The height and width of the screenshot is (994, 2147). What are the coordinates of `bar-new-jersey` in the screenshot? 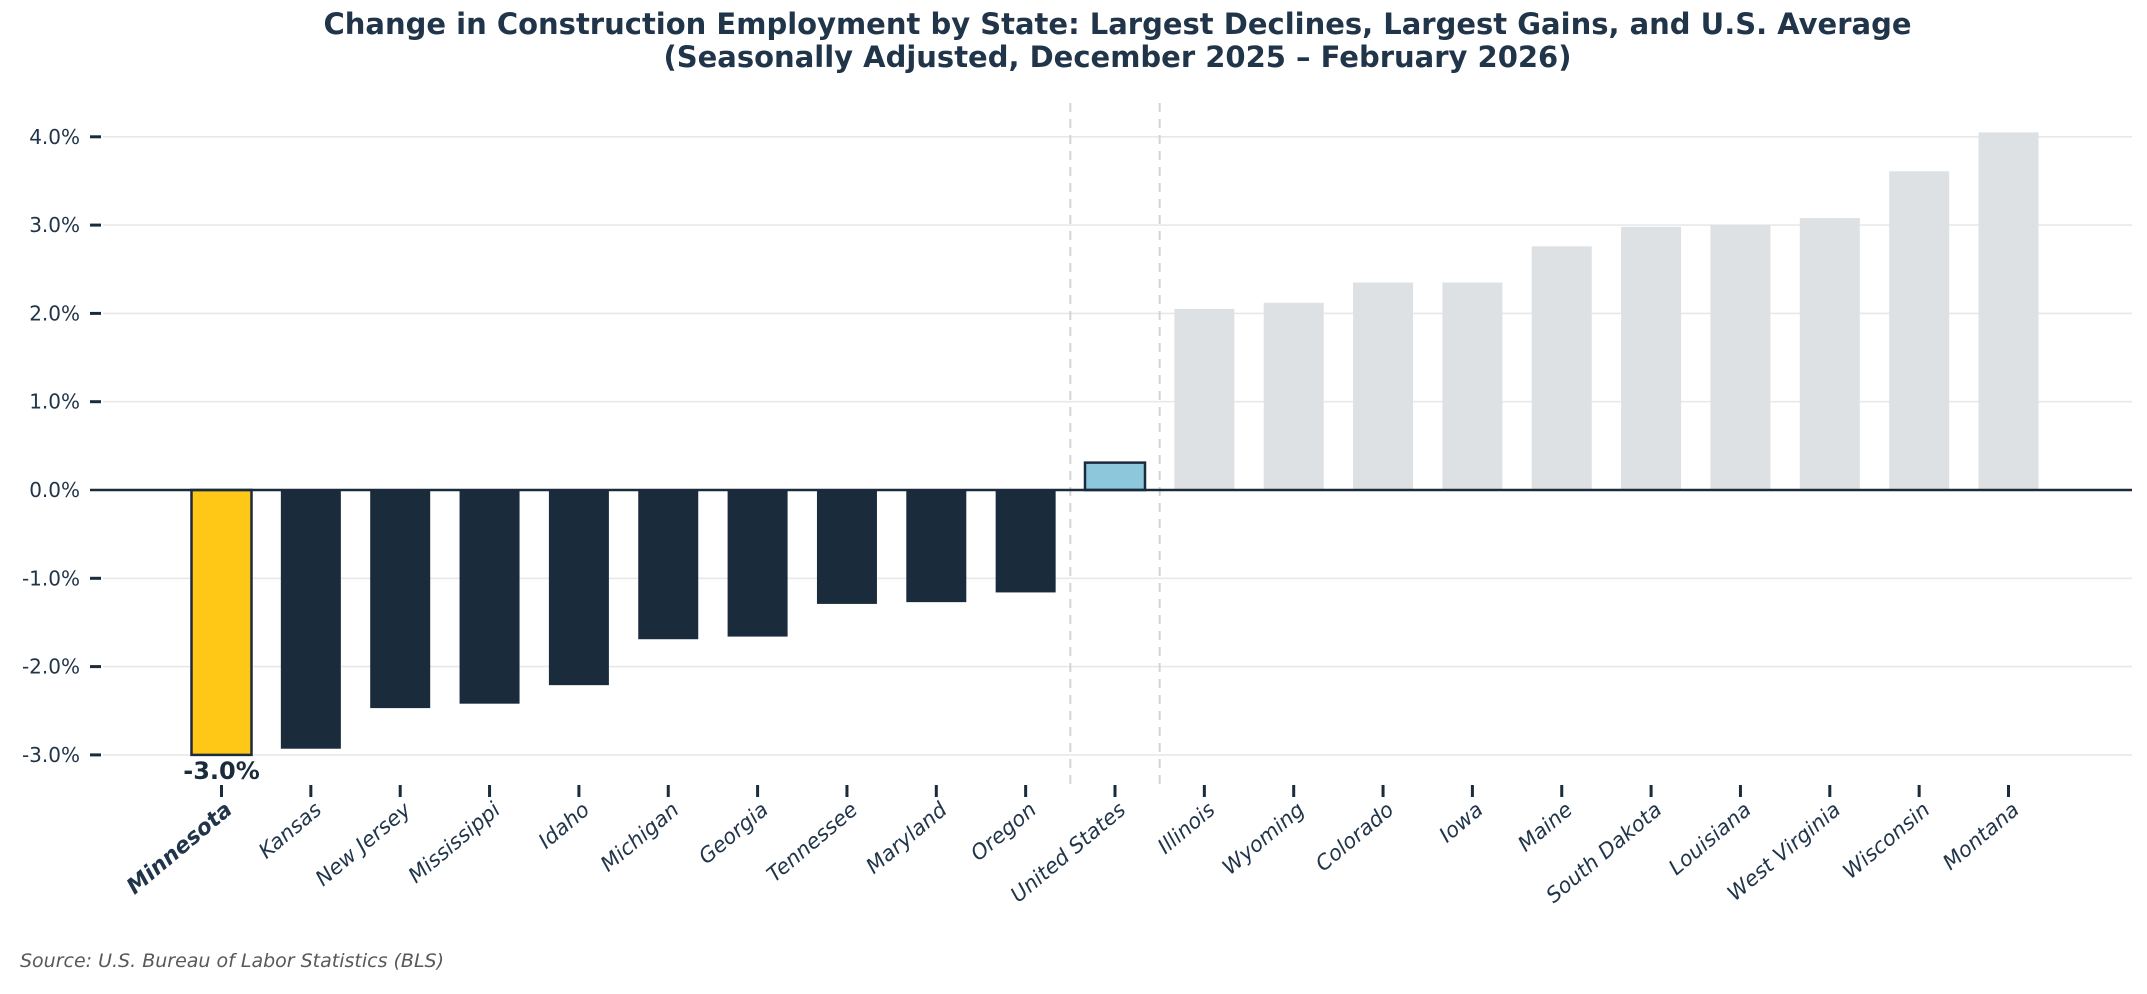 It's located at (400, 599).